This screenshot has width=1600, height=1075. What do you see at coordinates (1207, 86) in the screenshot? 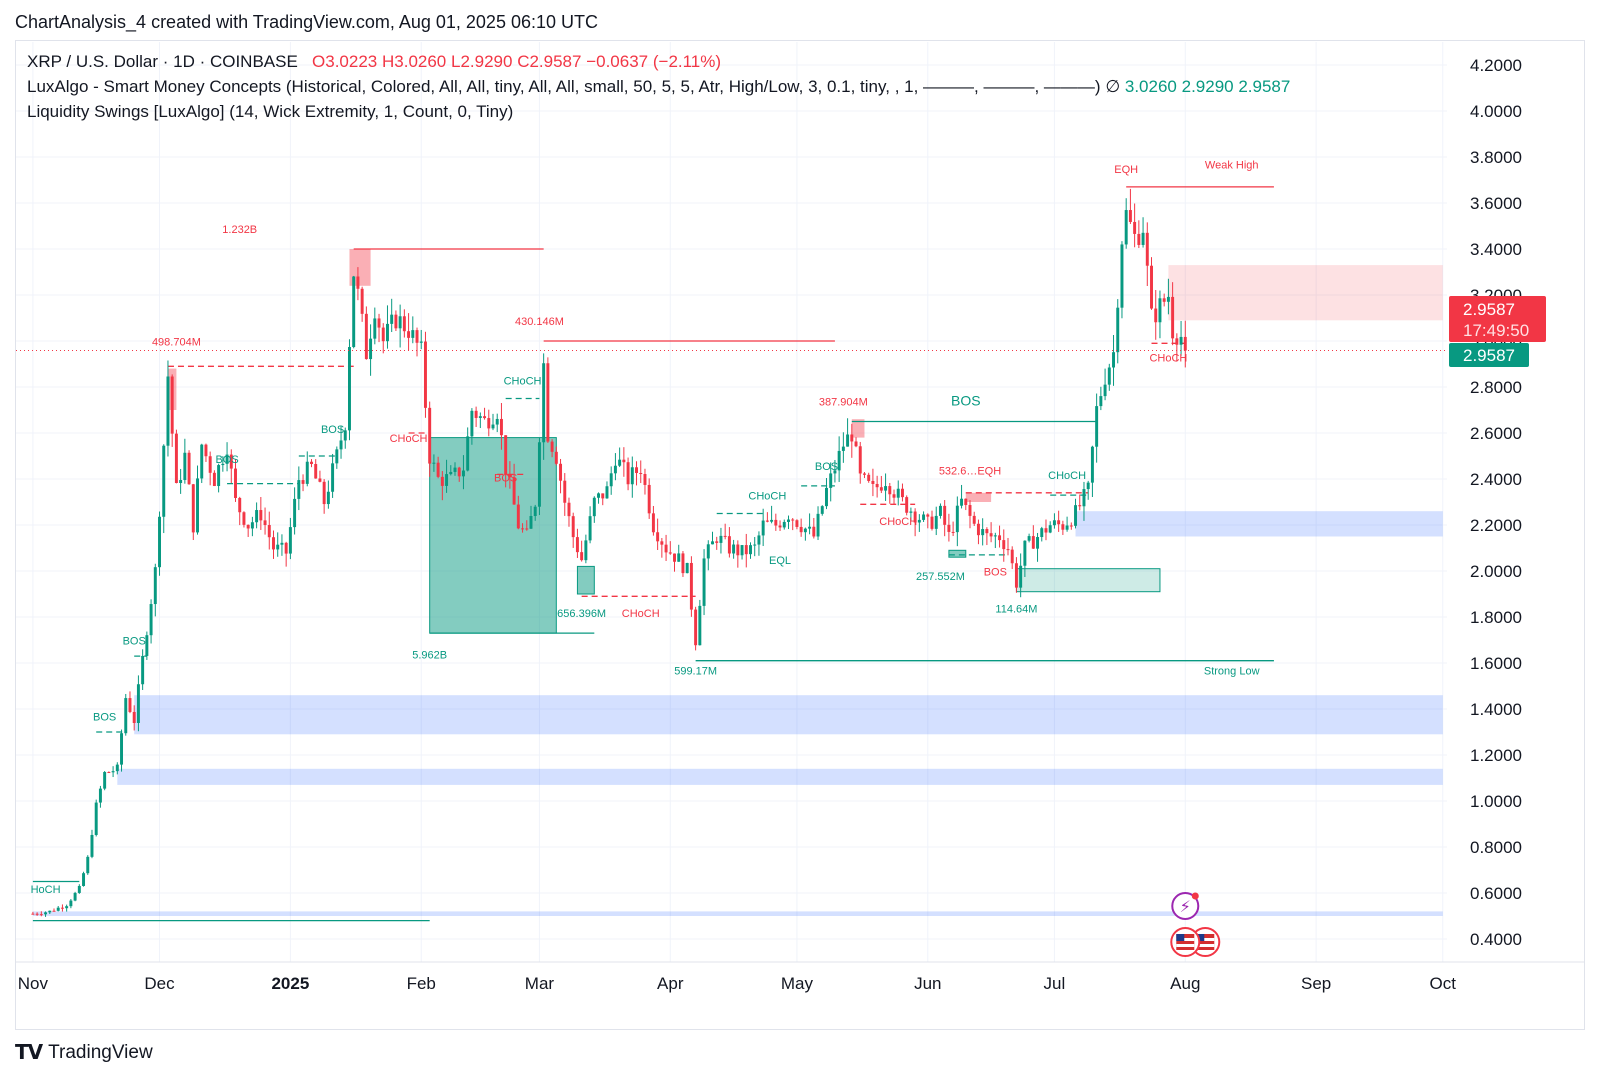
I see `smc-value-2: 2.9290` at bounding box center [1207, 86].